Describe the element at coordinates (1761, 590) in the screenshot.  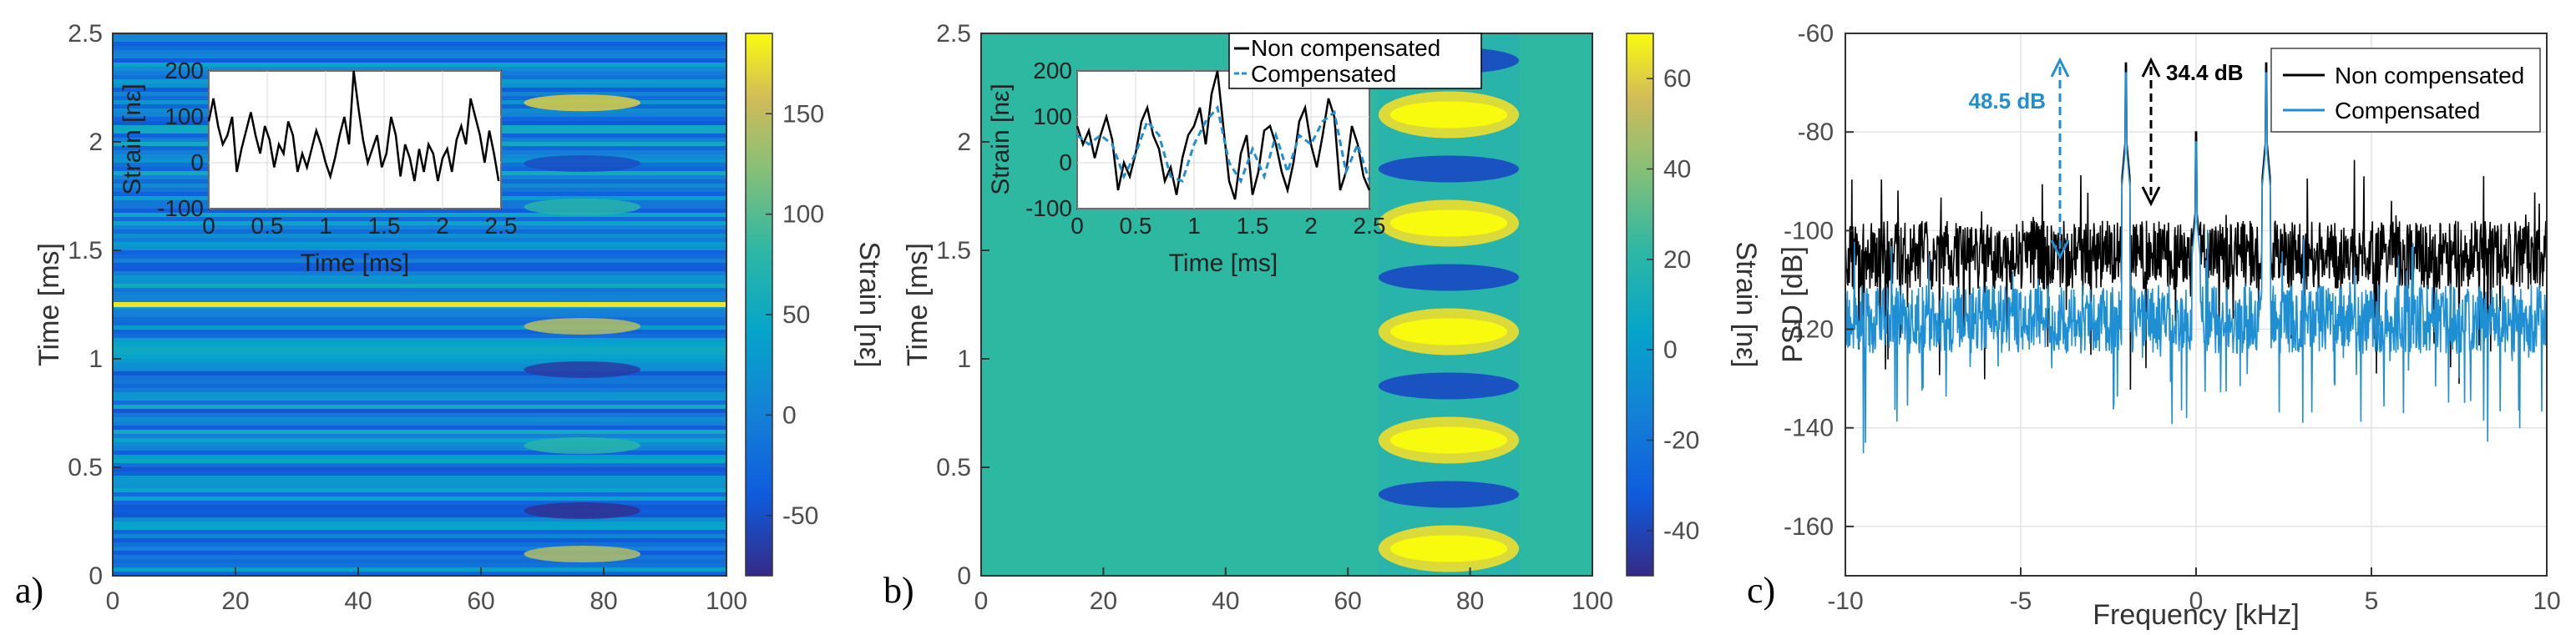
I see `panel-c-label: c)` at that location.